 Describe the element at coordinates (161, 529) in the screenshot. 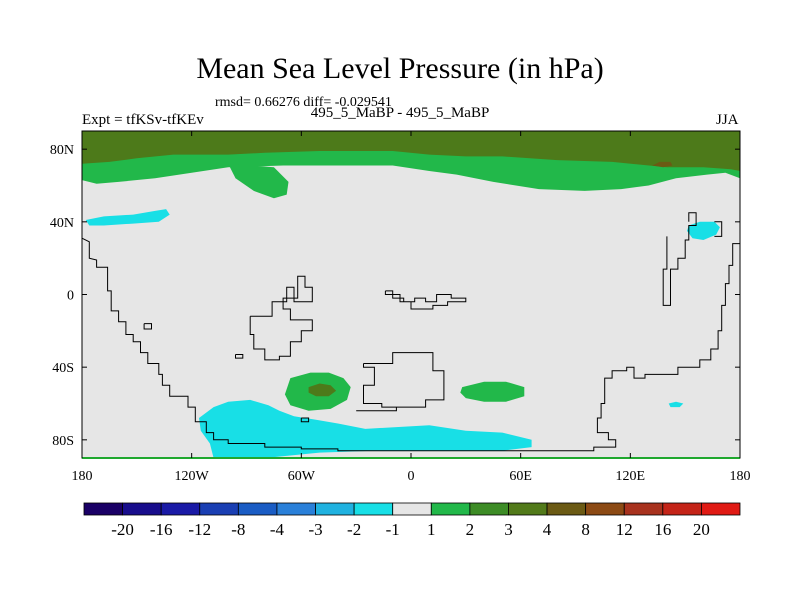

I see `colorbar-label: -16` at that location.